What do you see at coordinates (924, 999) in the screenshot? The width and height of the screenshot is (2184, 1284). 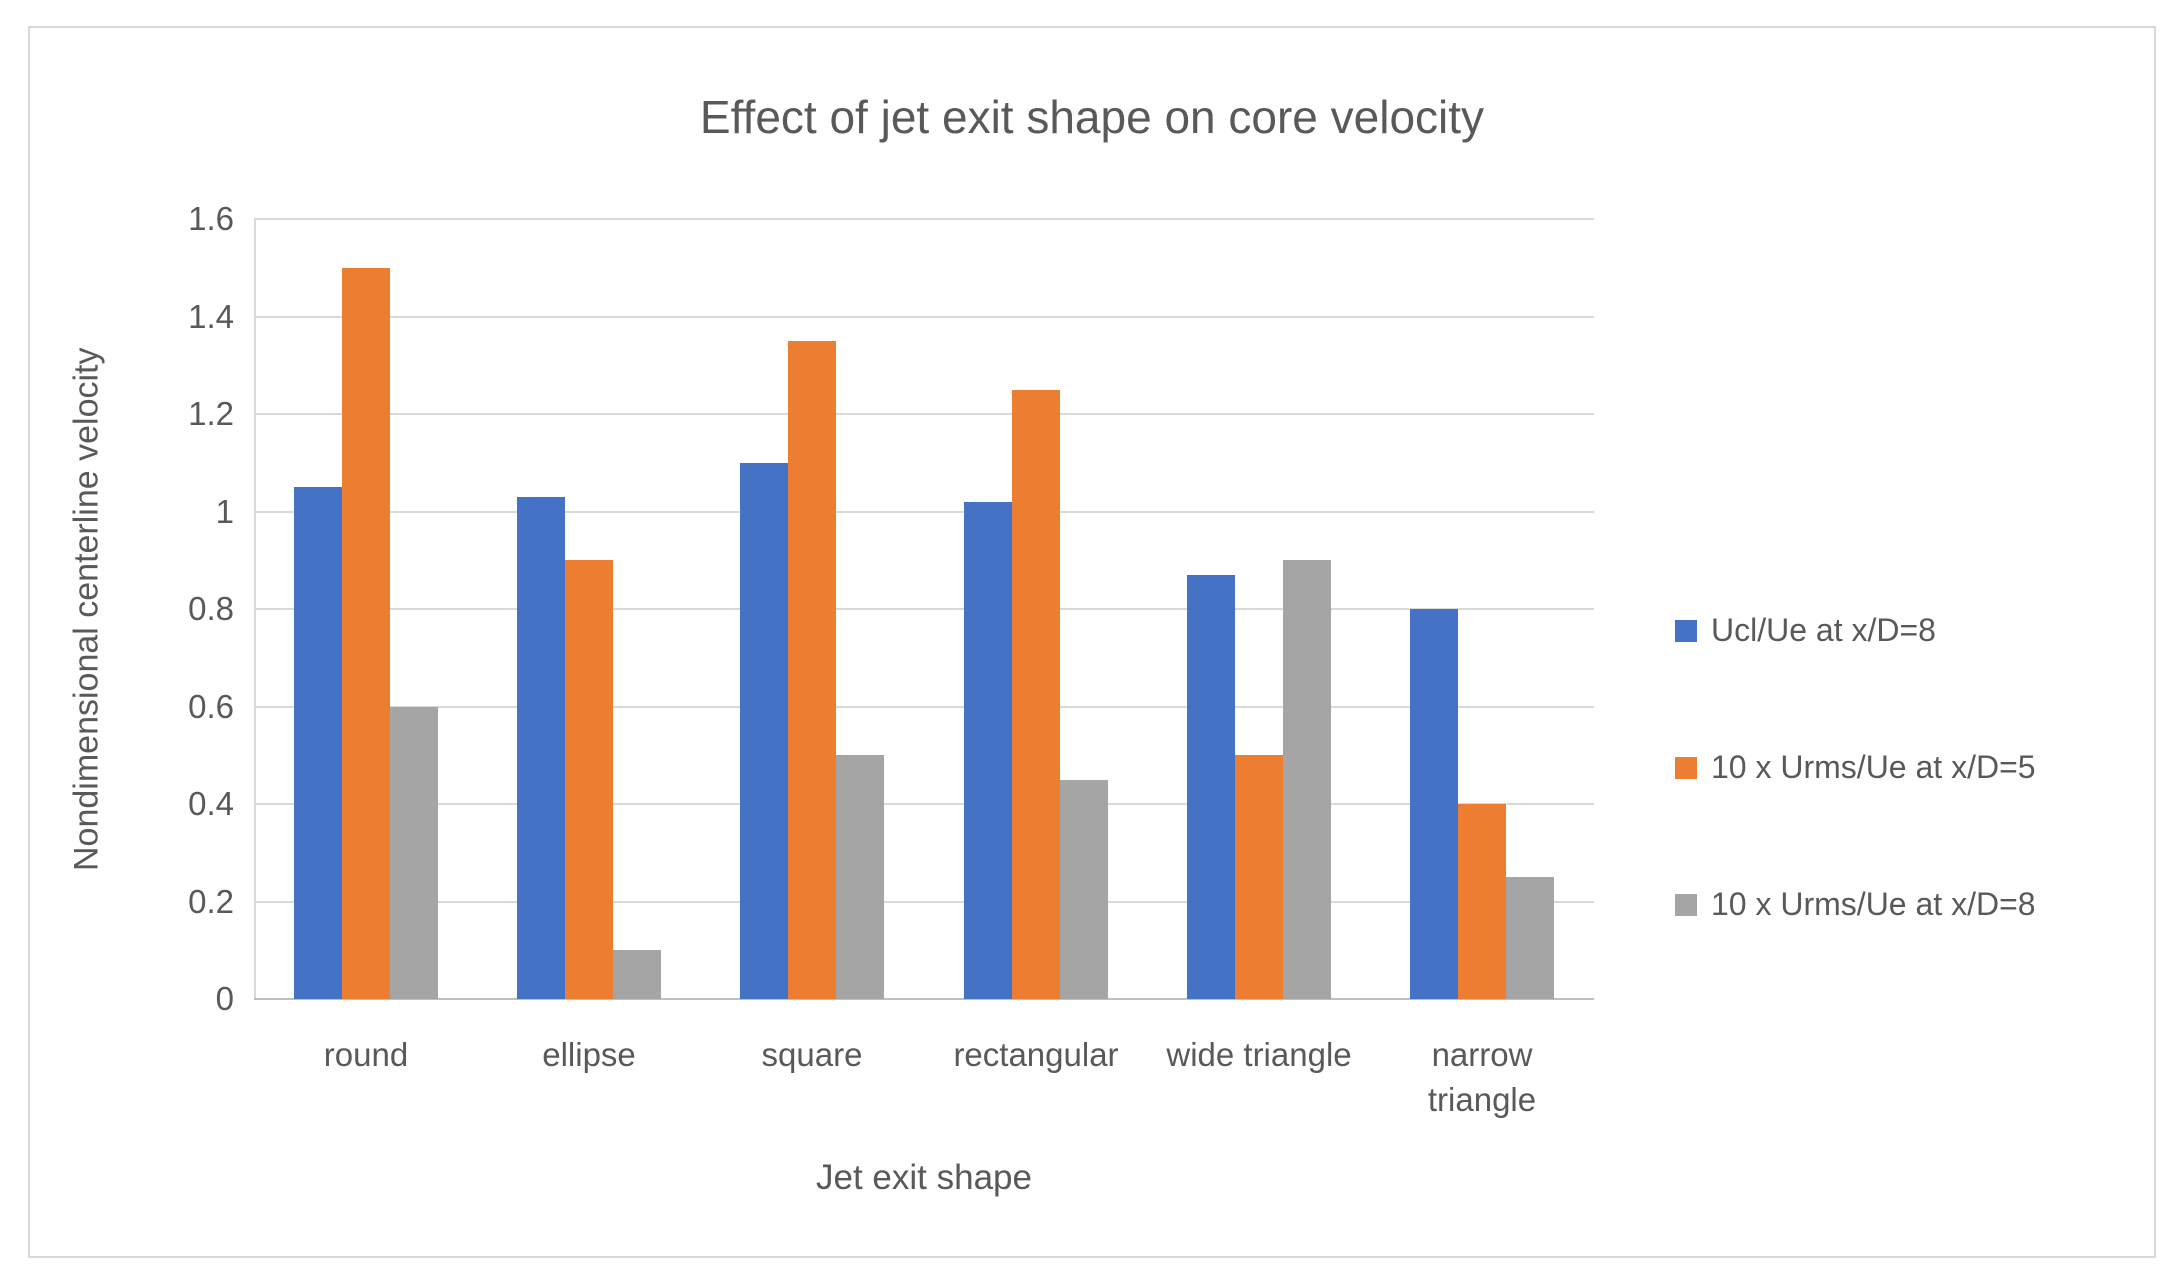 I see `x-axis-line` at bounding box center [924, 999].